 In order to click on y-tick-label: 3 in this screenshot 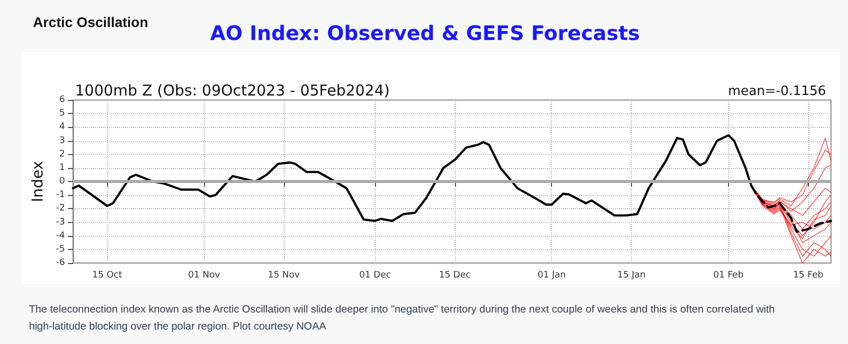, I will do `click(62, 141)`.